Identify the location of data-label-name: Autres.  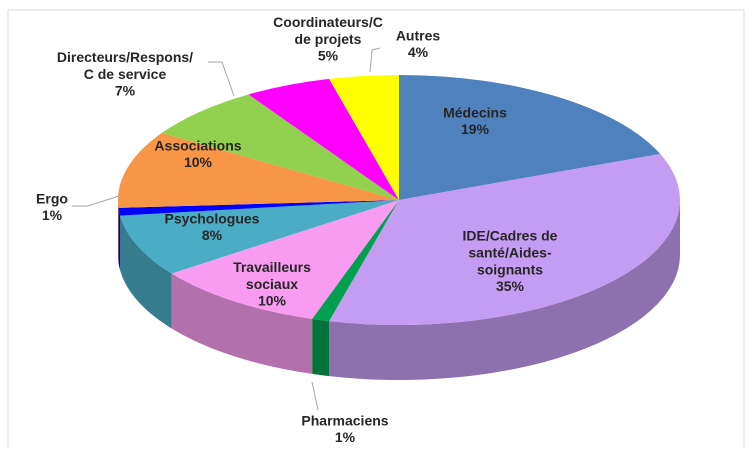
(418, 35).